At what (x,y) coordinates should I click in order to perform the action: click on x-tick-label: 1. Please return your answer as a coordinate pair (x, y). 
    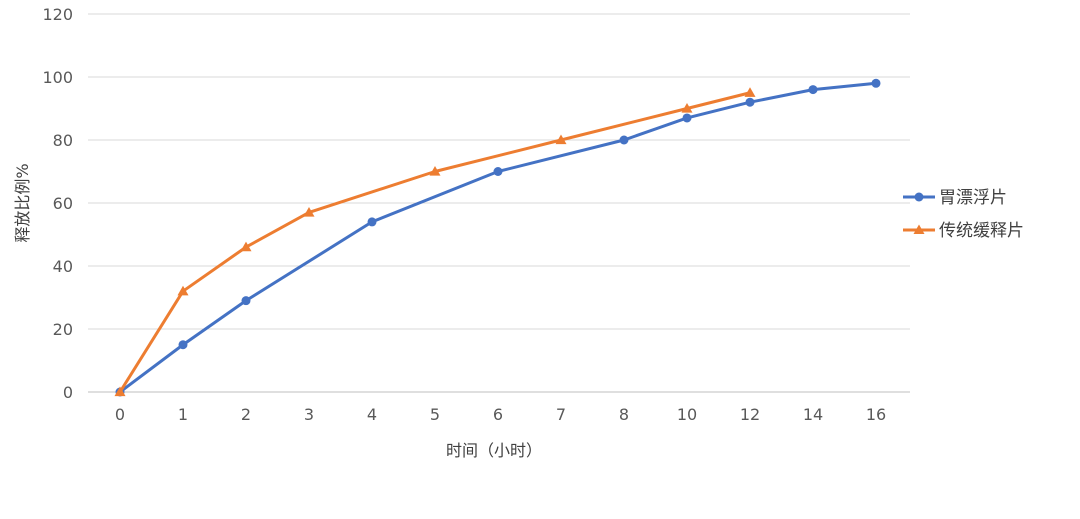
    Looking at the image, I should click on (183, 414).